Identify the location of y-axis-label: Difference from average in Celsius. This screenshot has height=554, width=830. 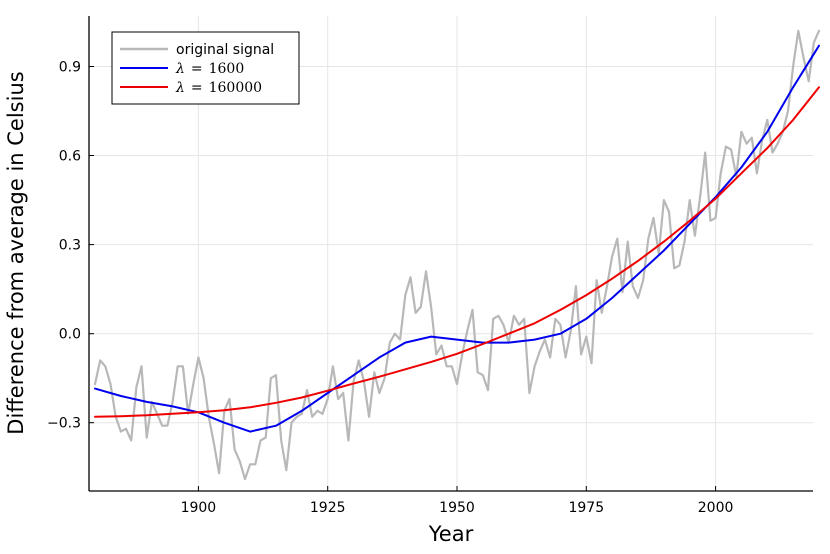
(16, 252).